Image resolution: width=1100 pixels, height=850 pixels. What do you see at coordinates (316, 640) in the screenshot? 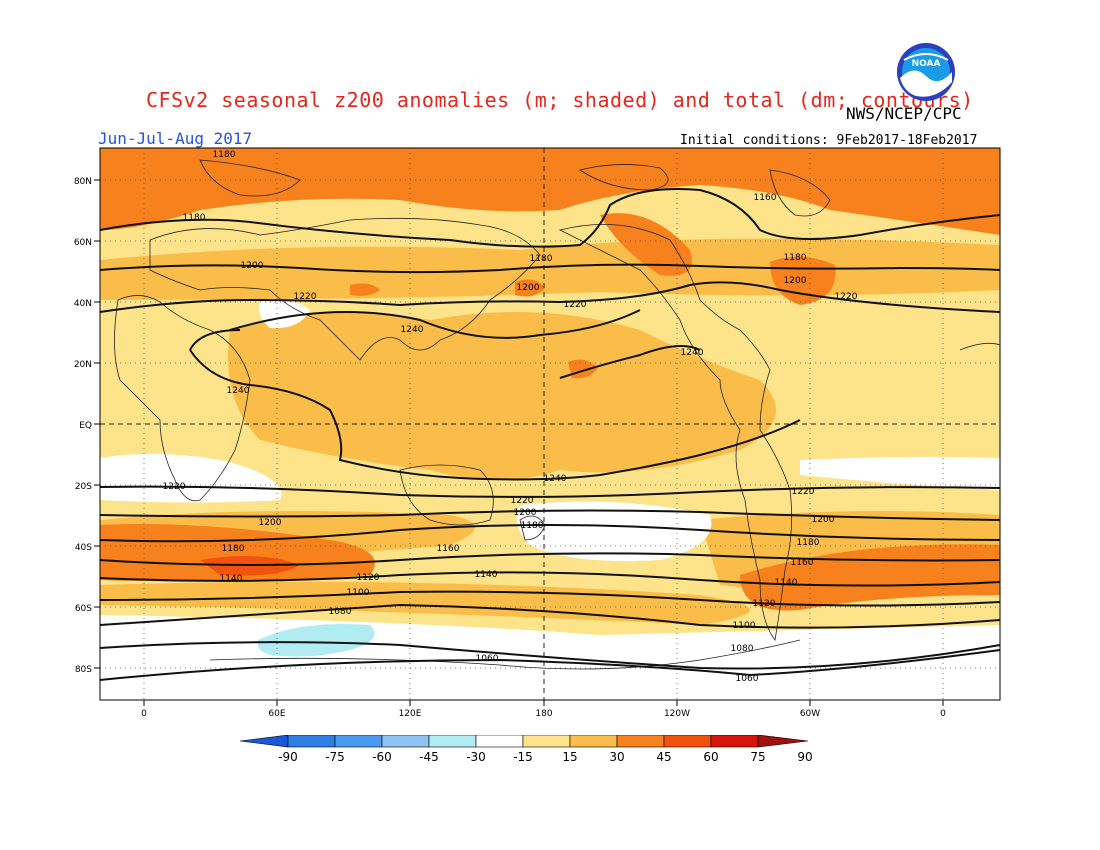
I see `anomaly-shade-negative` at bounding box center [316, 640].